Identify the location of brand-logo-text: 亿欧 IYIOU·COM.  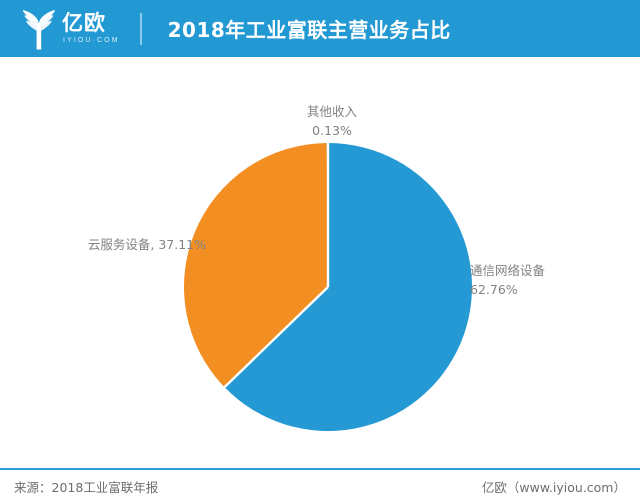
(91, 29).